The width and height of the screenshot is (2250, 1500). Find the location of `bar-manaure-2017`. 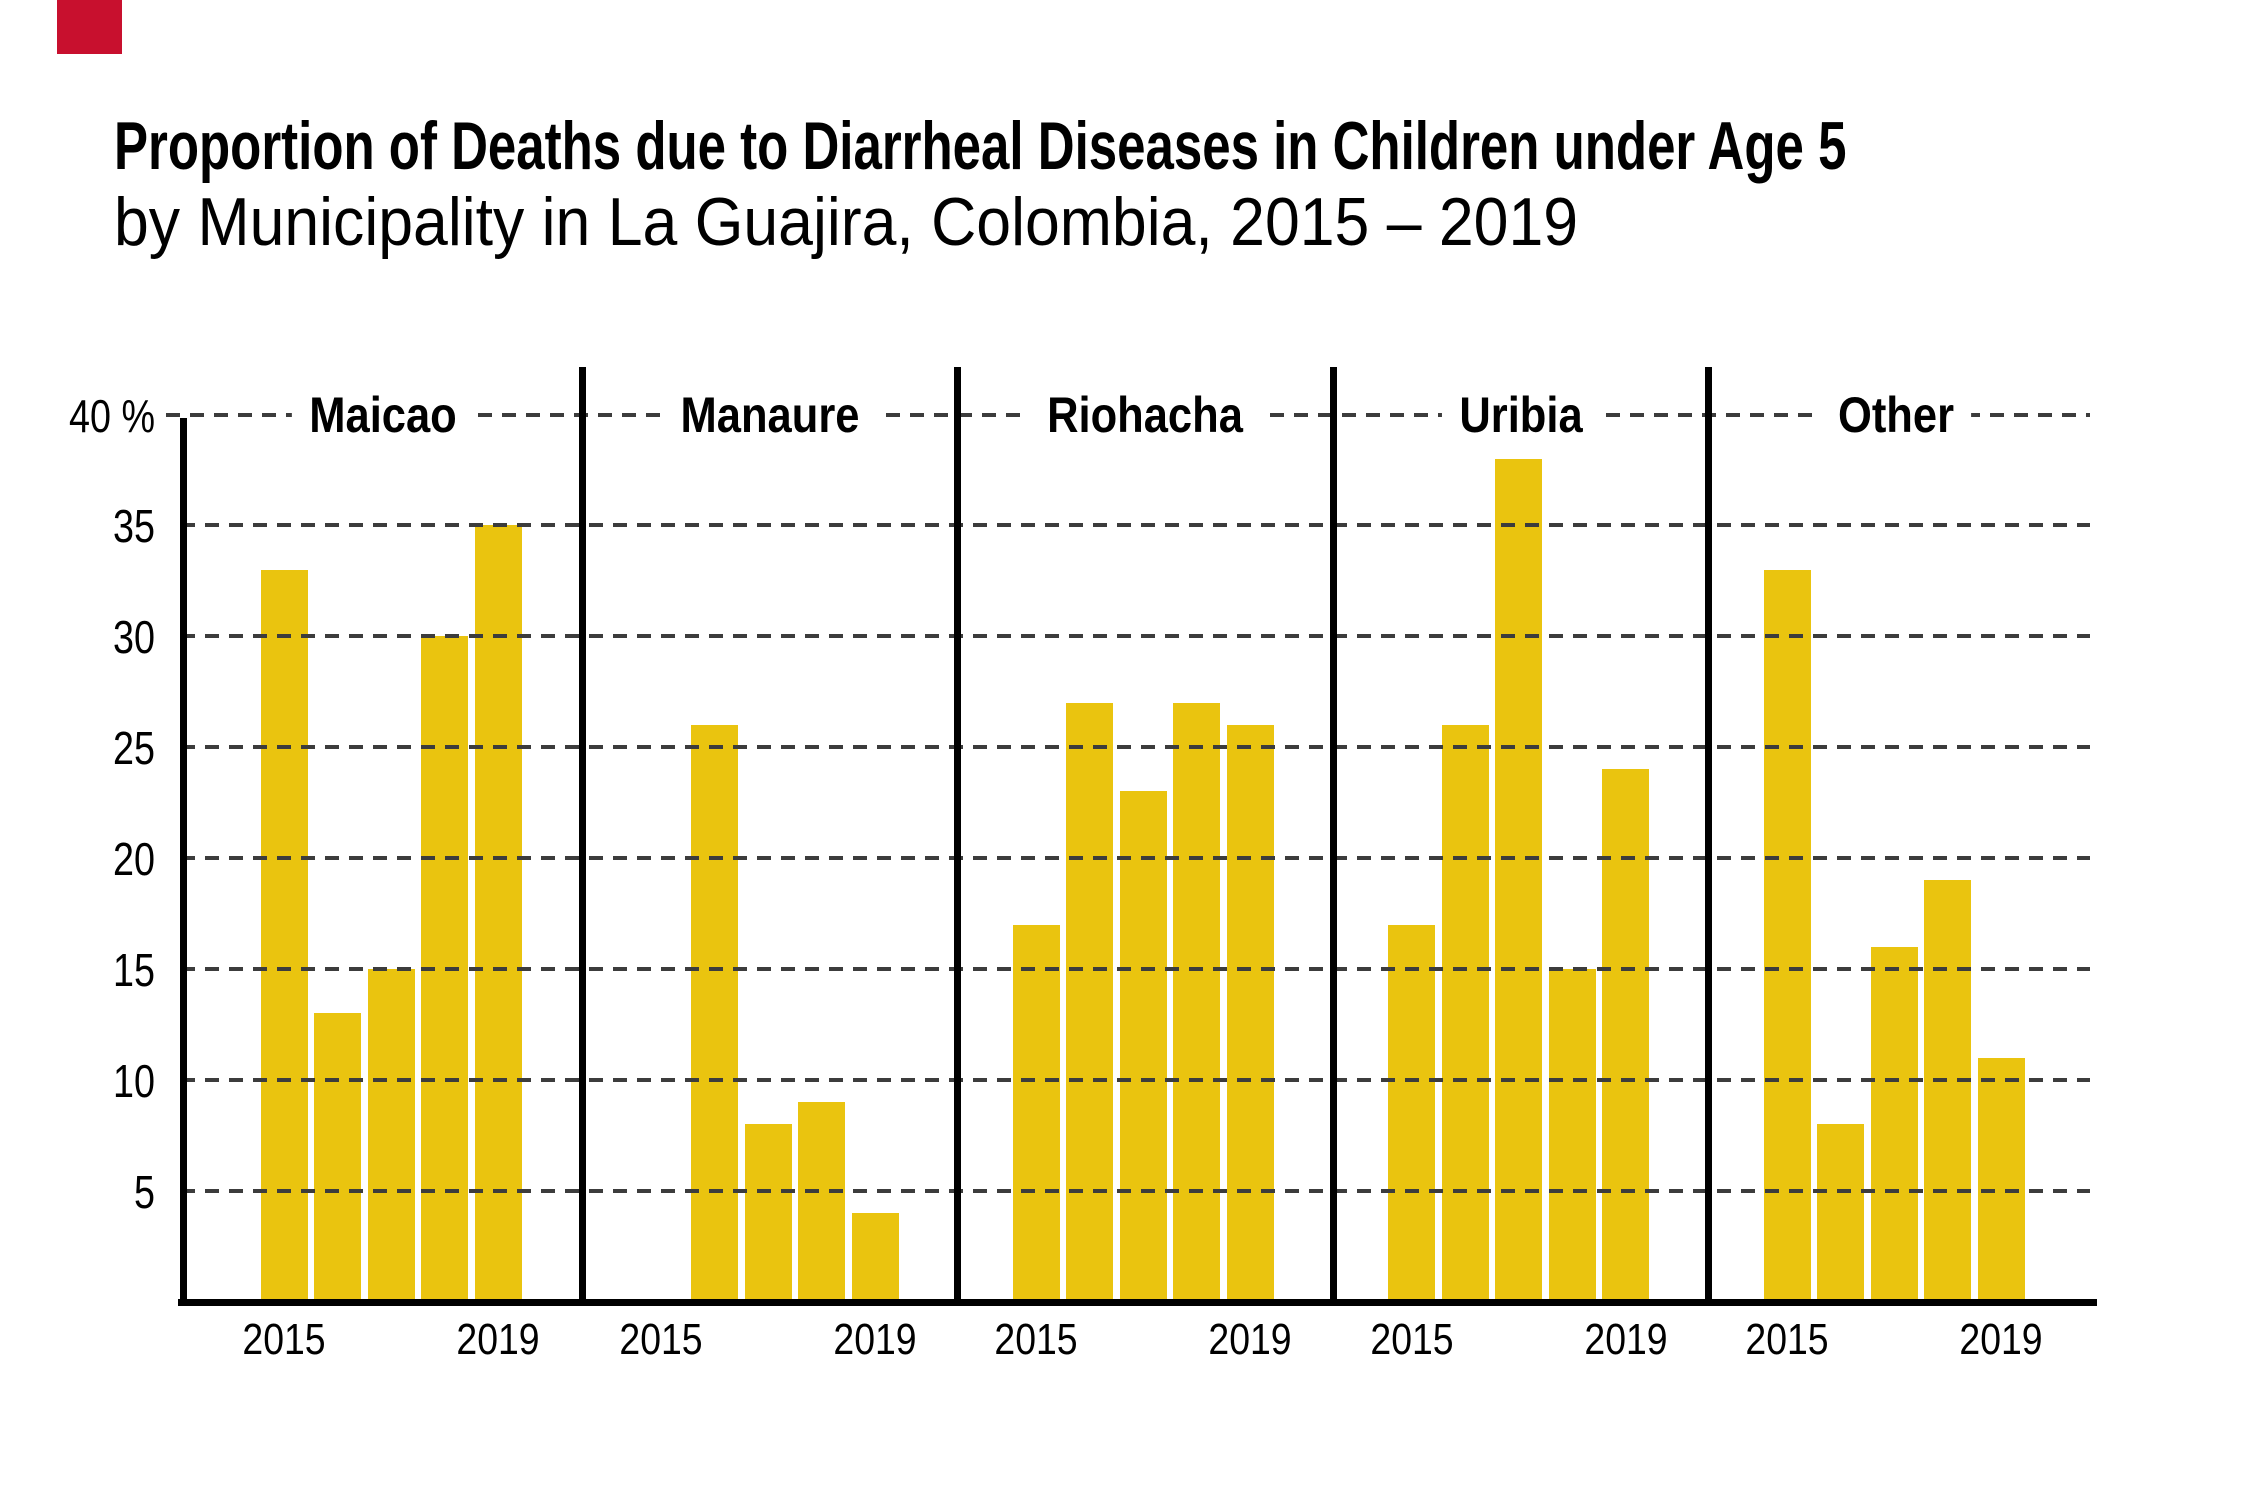

bar-manaure-2017 is located at coordinates (768, 1212).